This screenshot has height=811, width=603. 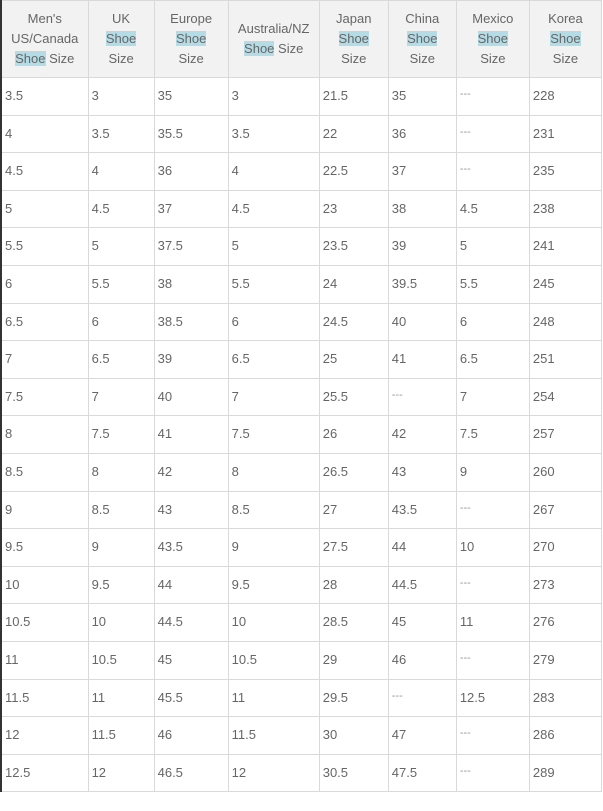 I want to click on table-cell: 41, so click(x=191, y=434).